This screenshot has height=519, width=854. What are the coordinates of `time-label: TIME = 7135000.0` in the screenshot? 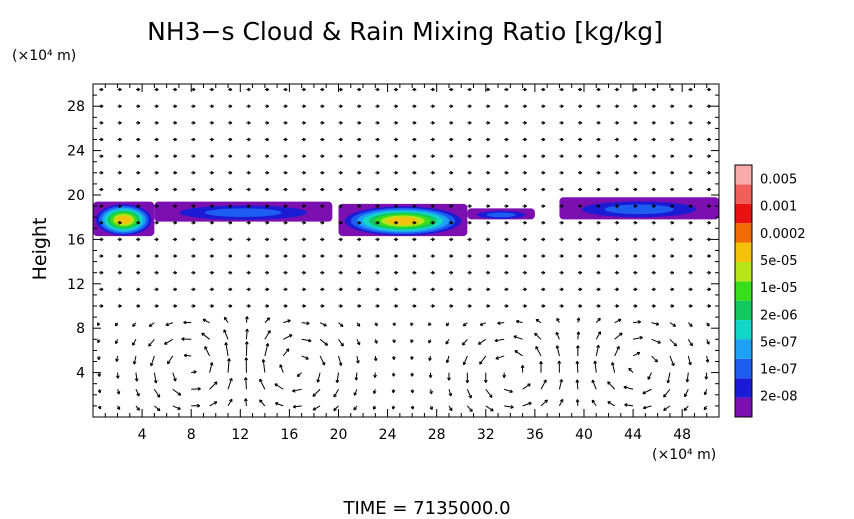 It's located at (426, 508).